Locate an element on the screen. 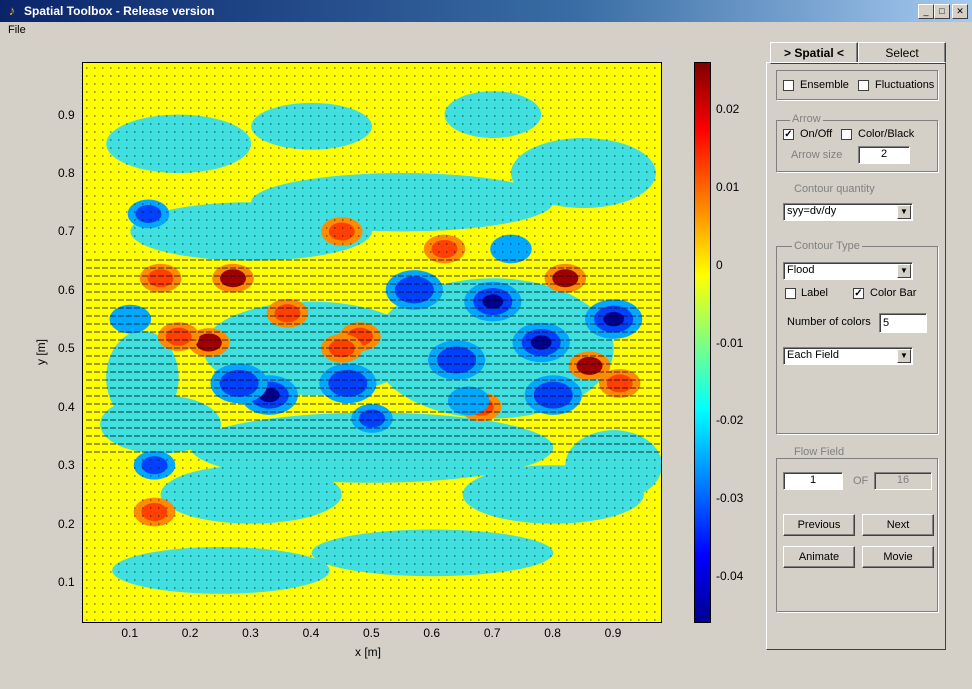 This screenshot has height=689, width=972. y-tick-label: 0.5 is located at coordinates (66, 348).